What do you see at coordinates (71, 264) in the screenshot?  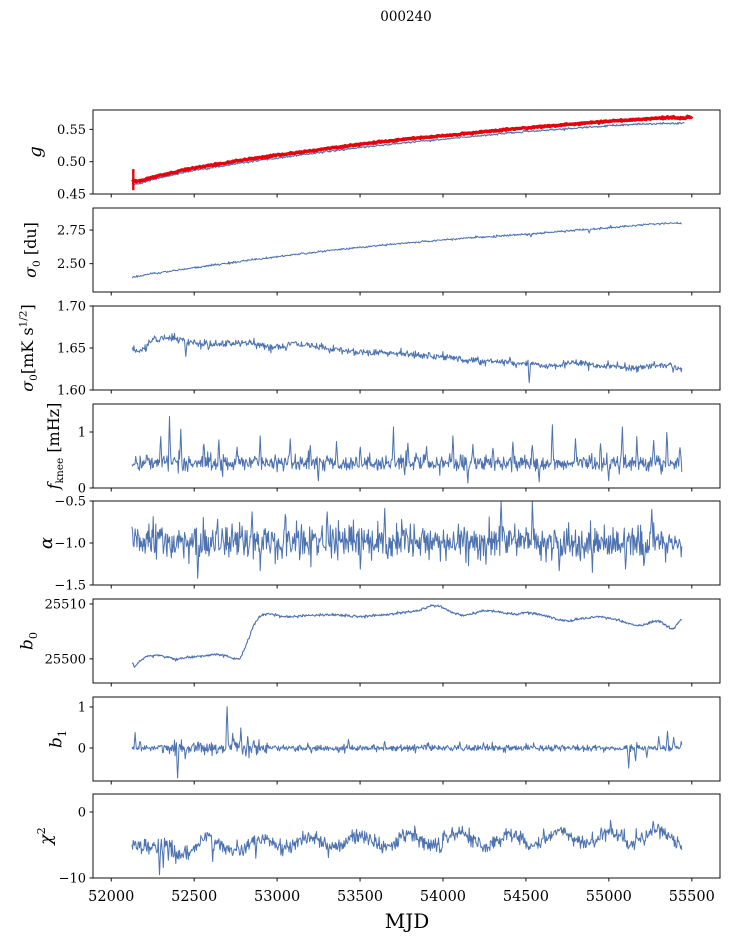 I see `y-tick-label: 2.50` at bounding box center [71, 264].